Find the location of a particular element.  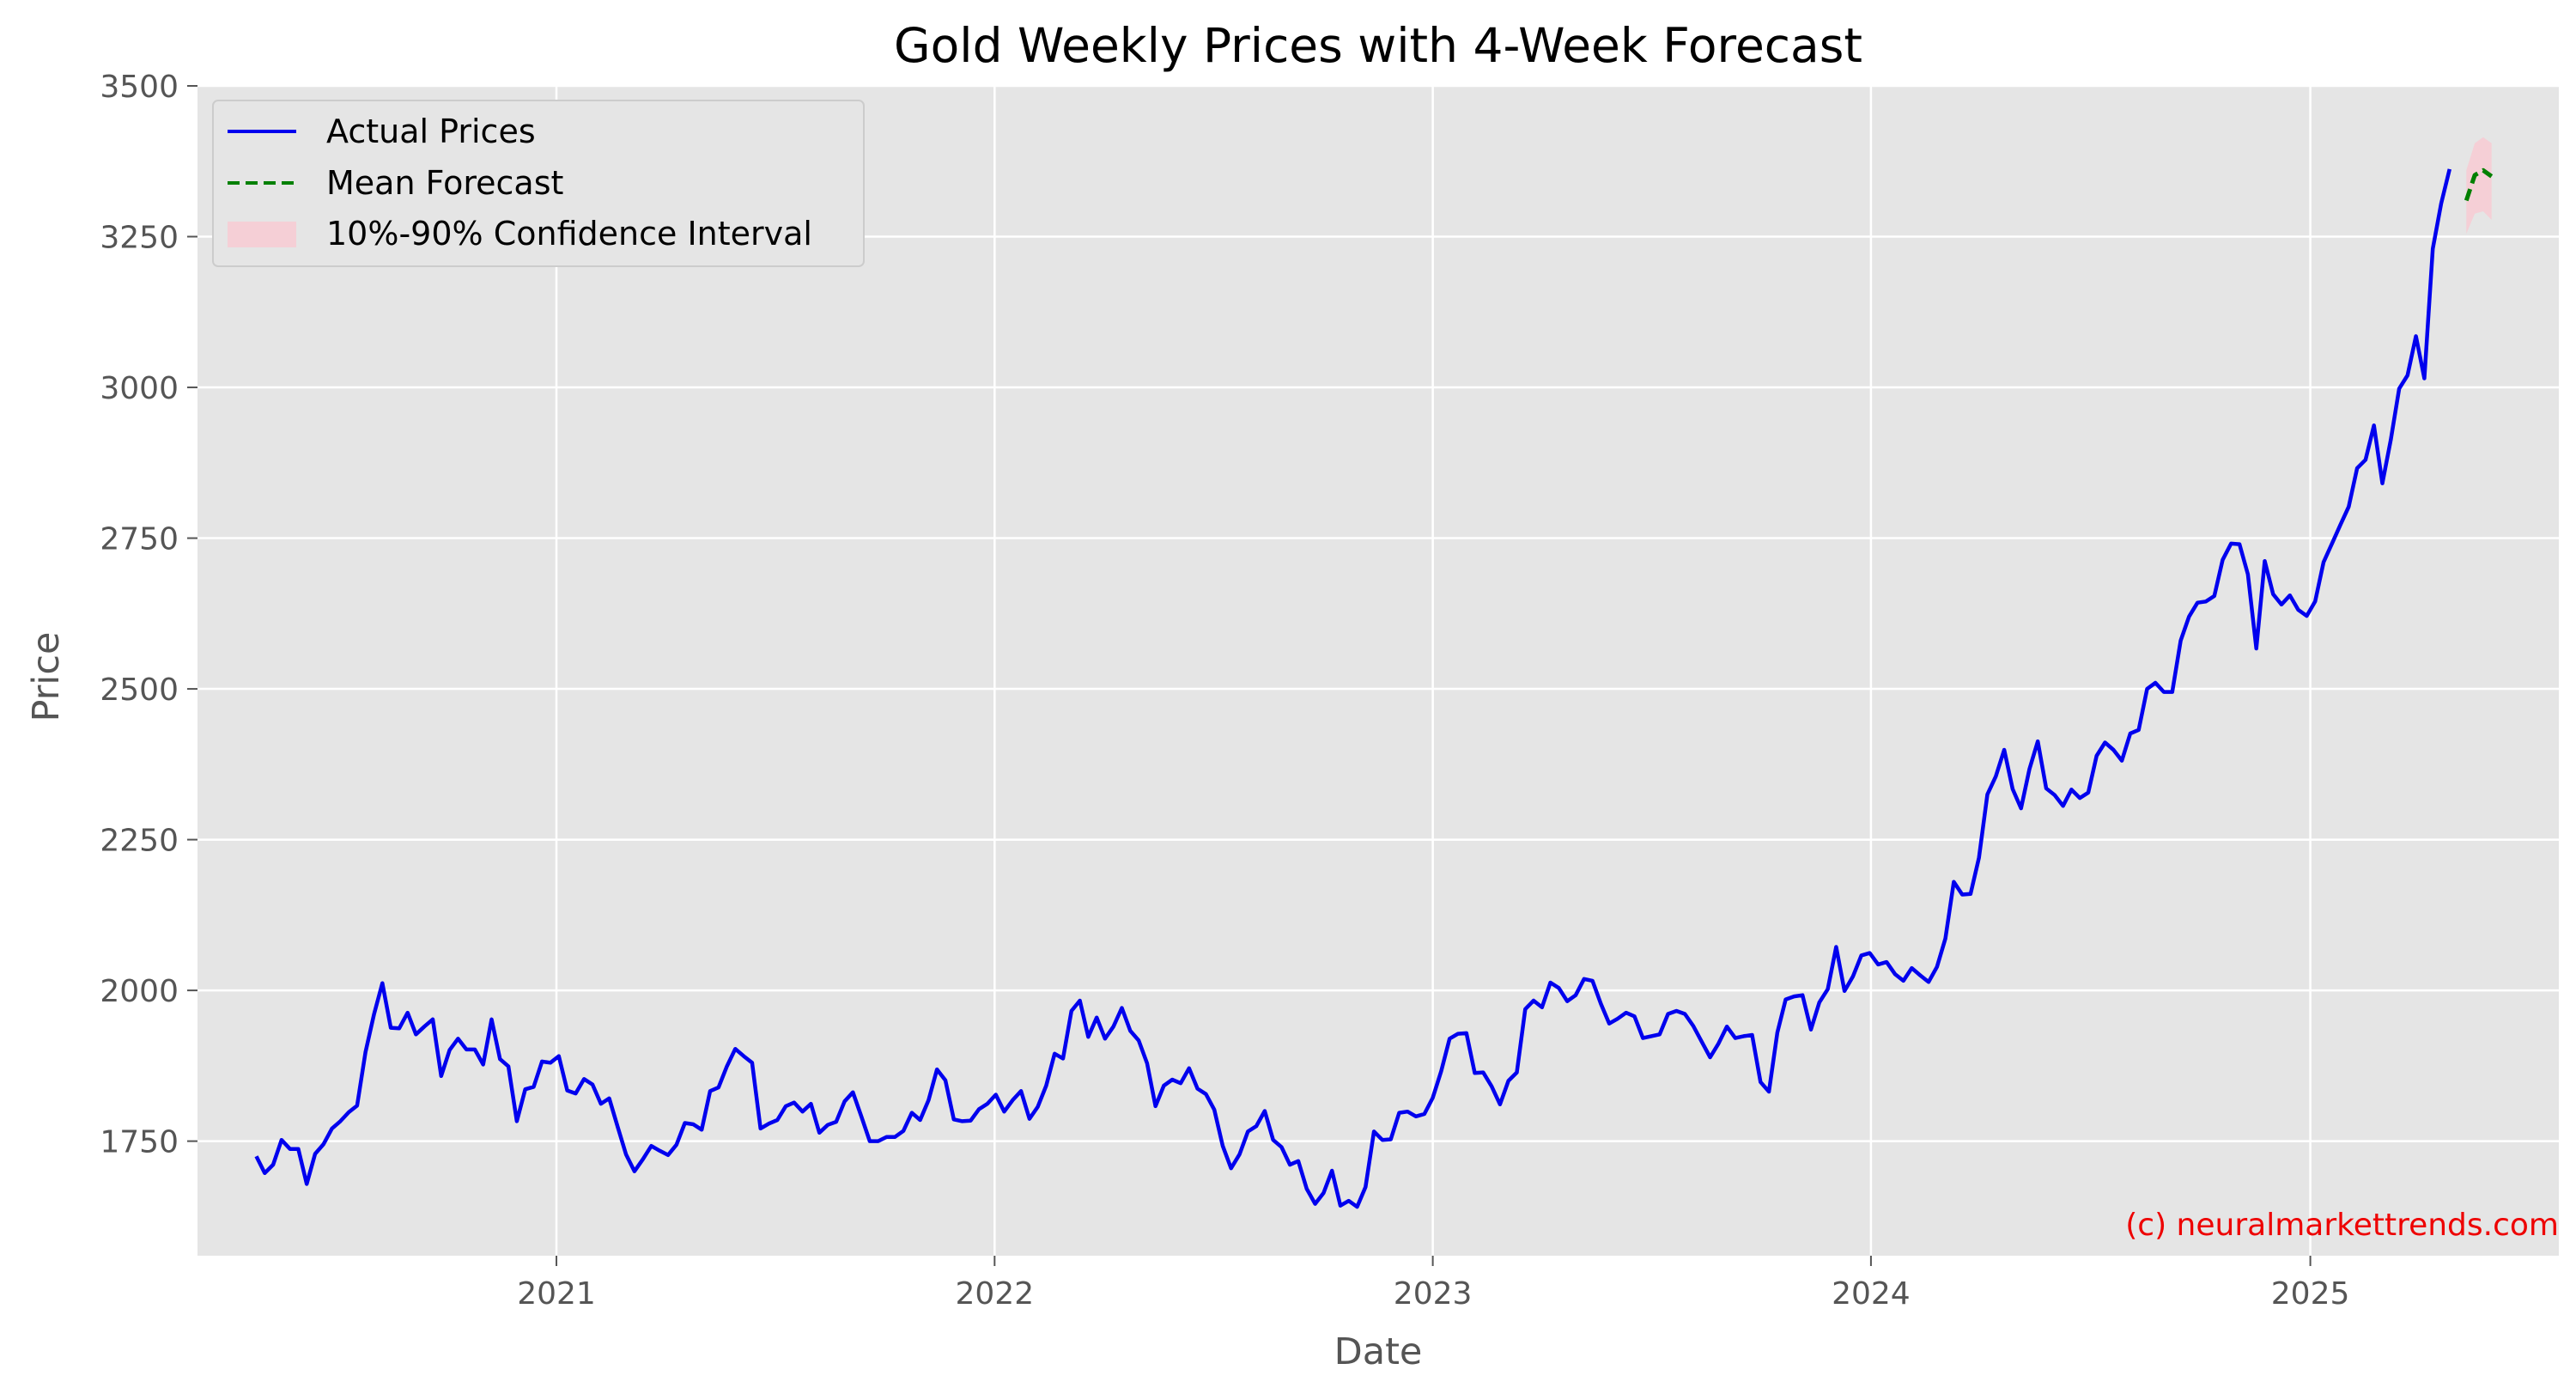

y-tick-label: 2000 is located at coordinates (139, 991).